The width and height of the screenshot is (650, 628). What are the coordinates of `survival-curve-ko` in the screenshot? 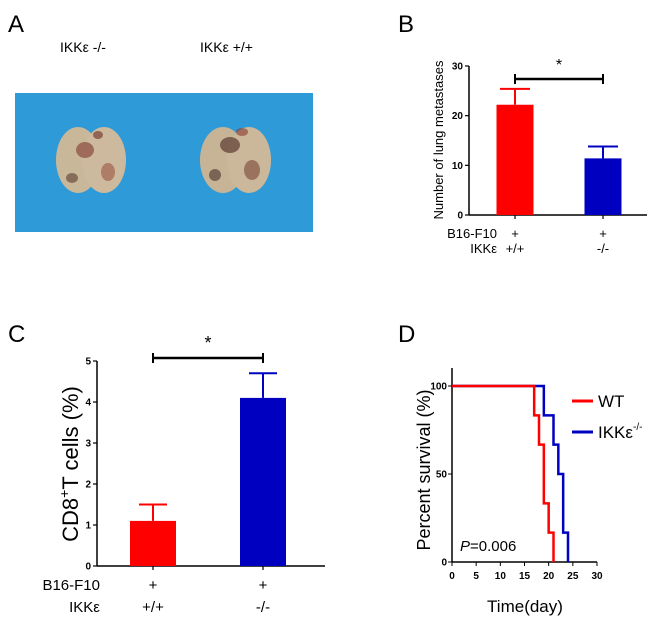 It's located at (511, 473).